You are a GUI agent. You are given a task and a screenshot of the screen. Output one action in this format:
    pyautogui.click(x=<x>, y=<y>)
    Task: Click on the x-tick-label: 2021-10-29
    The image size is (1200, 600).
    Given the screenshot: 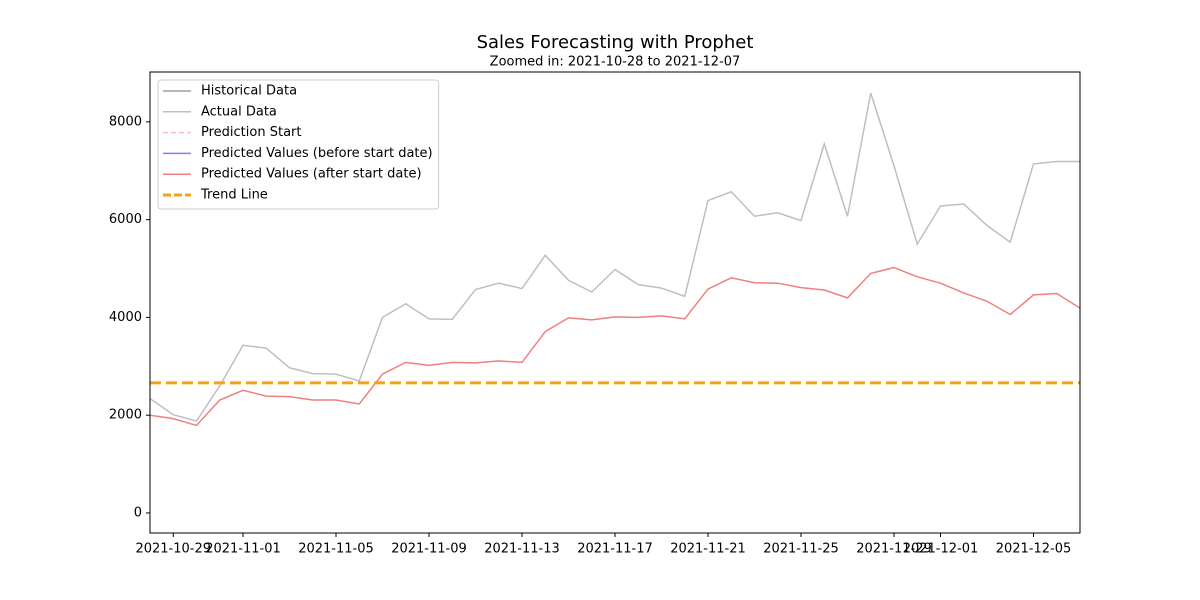 What is the action you would take?
    pyautogui.click(x=173, y=549)
    